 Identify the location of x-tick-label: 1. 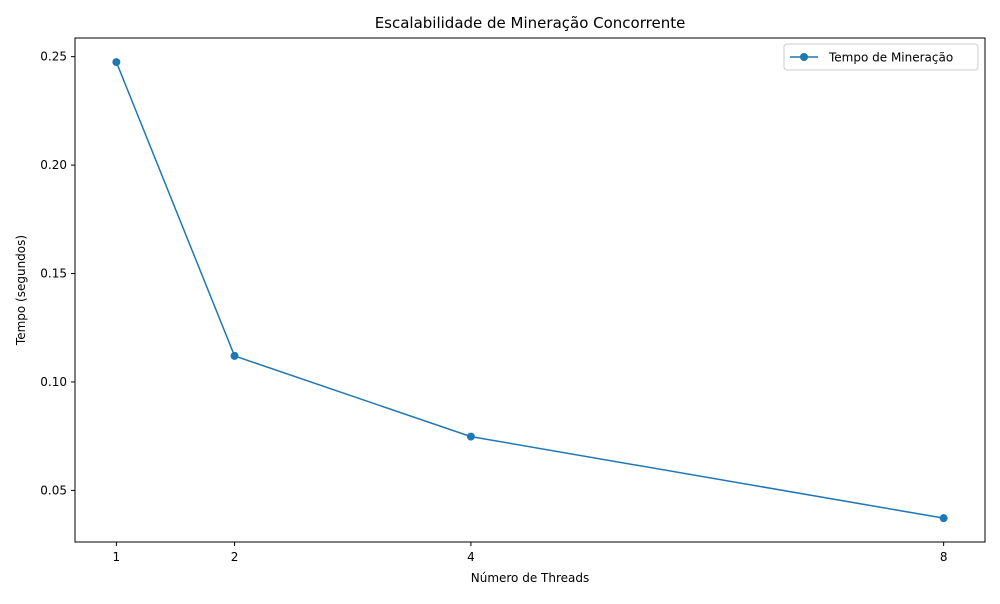
(117, 557).